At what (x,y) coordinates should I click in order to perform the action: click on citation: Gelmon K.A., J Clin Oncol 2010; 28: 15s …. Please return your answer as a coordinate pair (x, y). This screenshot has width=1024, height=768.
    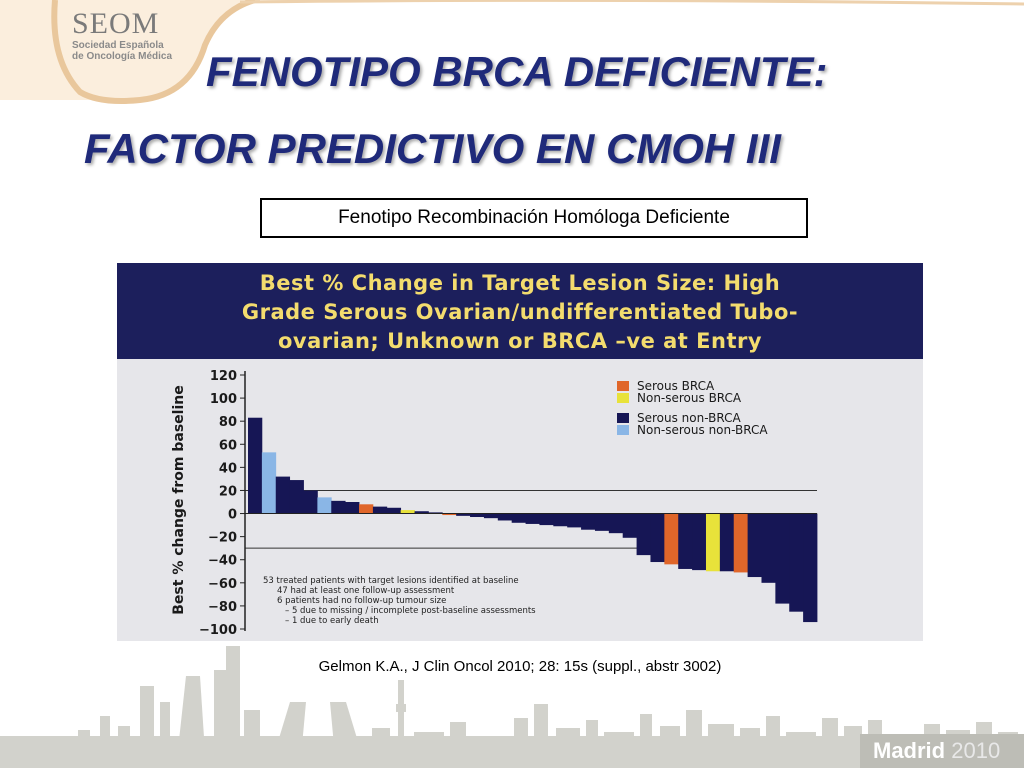
    Looking at the image, I should click on (520, 666).